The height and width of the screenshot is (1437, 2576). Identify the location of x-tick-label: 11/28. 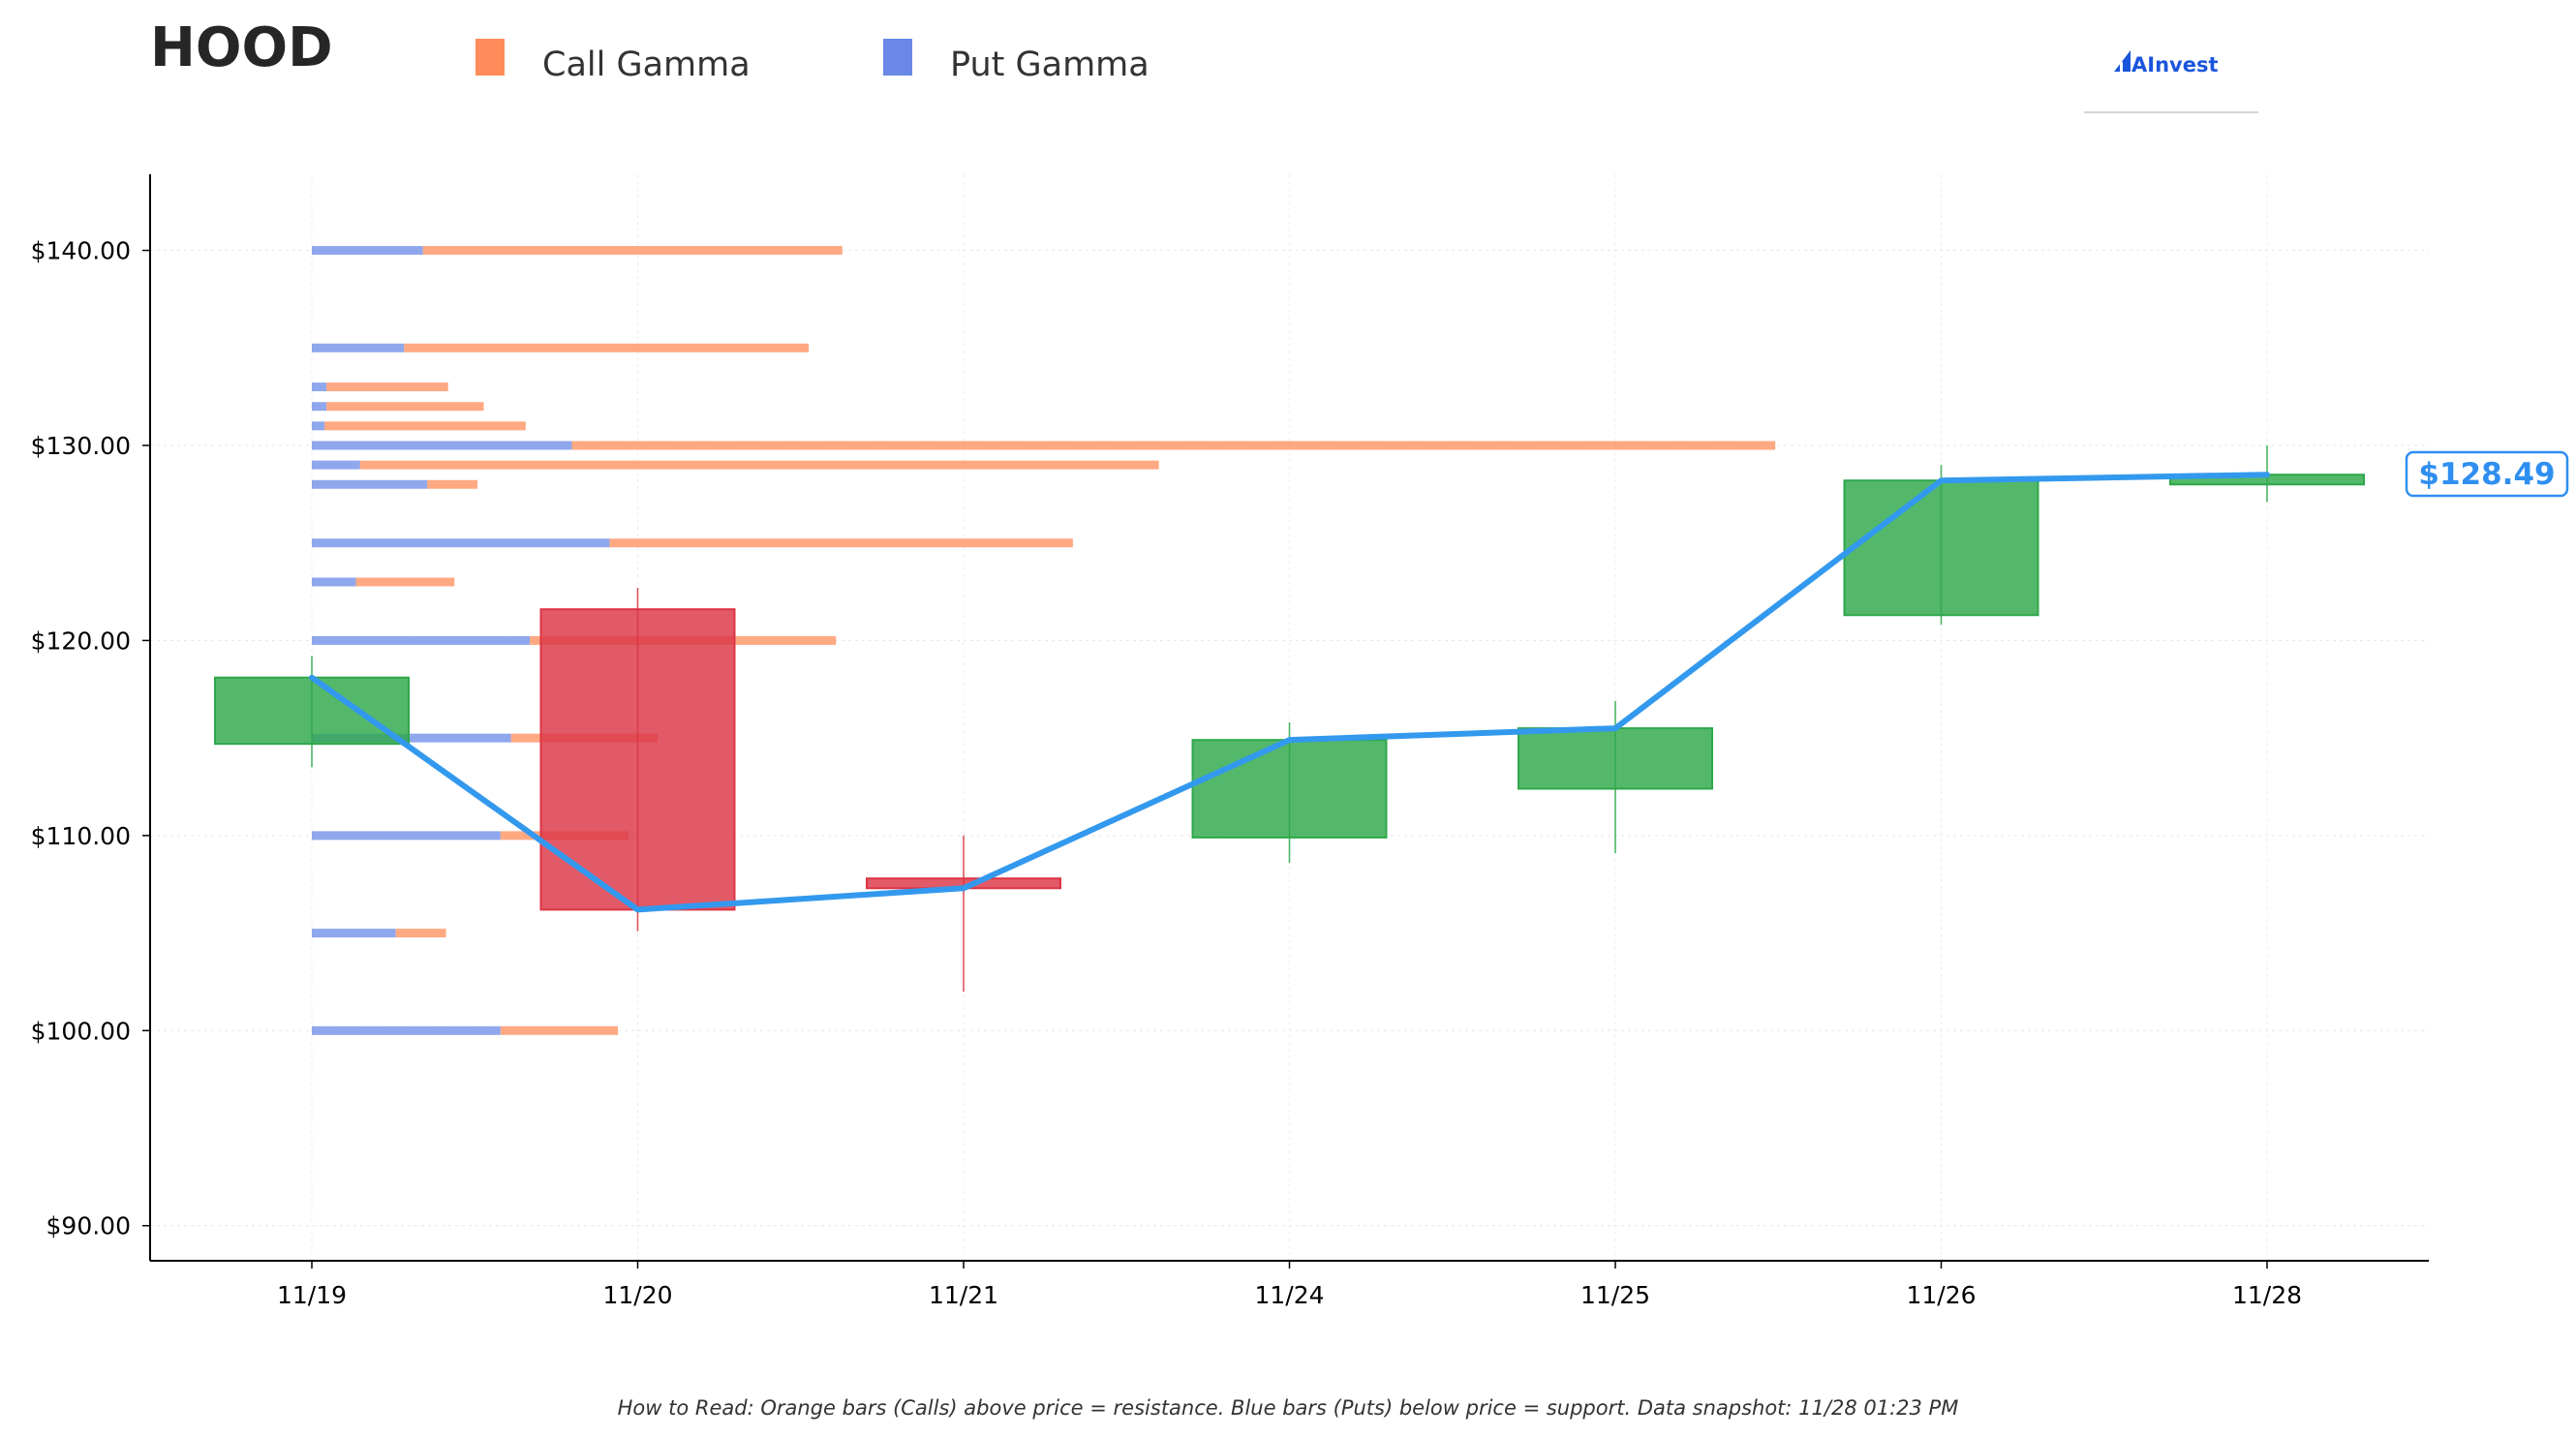
(2267, 1295).